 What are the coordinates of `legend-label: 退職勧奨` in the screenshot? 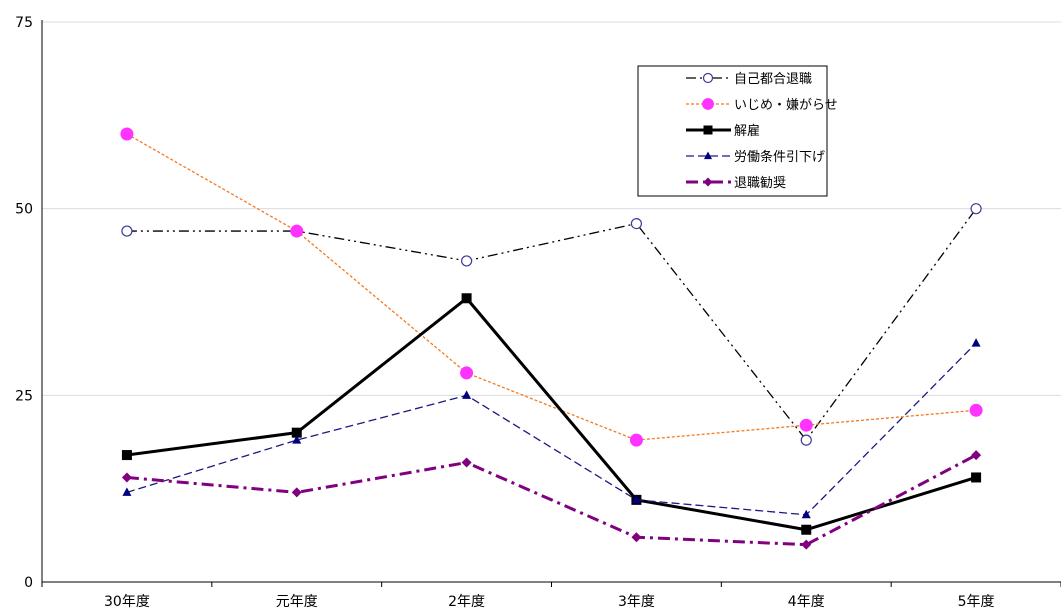 It's located at (760, 183).